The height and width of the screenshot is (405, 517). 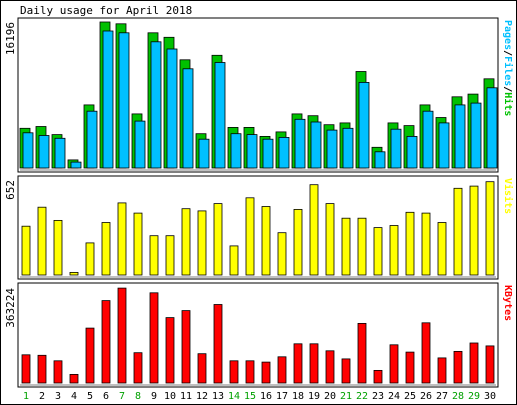 I want to click on legend-files: Files, so click(x=508, y=71).